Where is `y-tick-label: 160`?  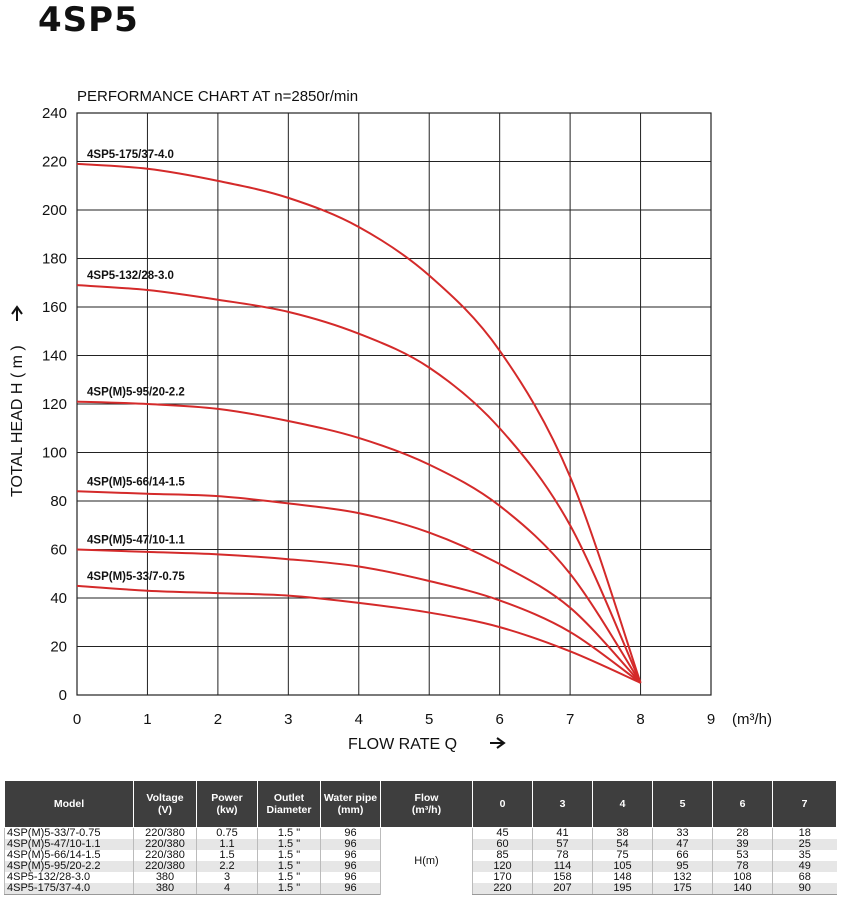 y-tick-label: 160 is located at coordinates (54, 307).